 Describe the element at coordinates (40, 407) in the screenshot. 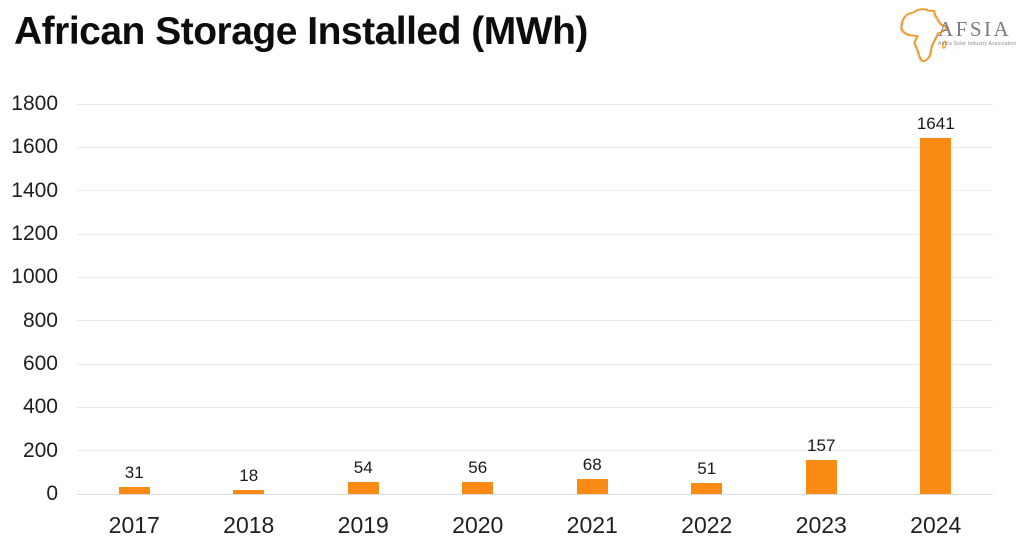

I see `y-axis-tick-label: 400` at that location.